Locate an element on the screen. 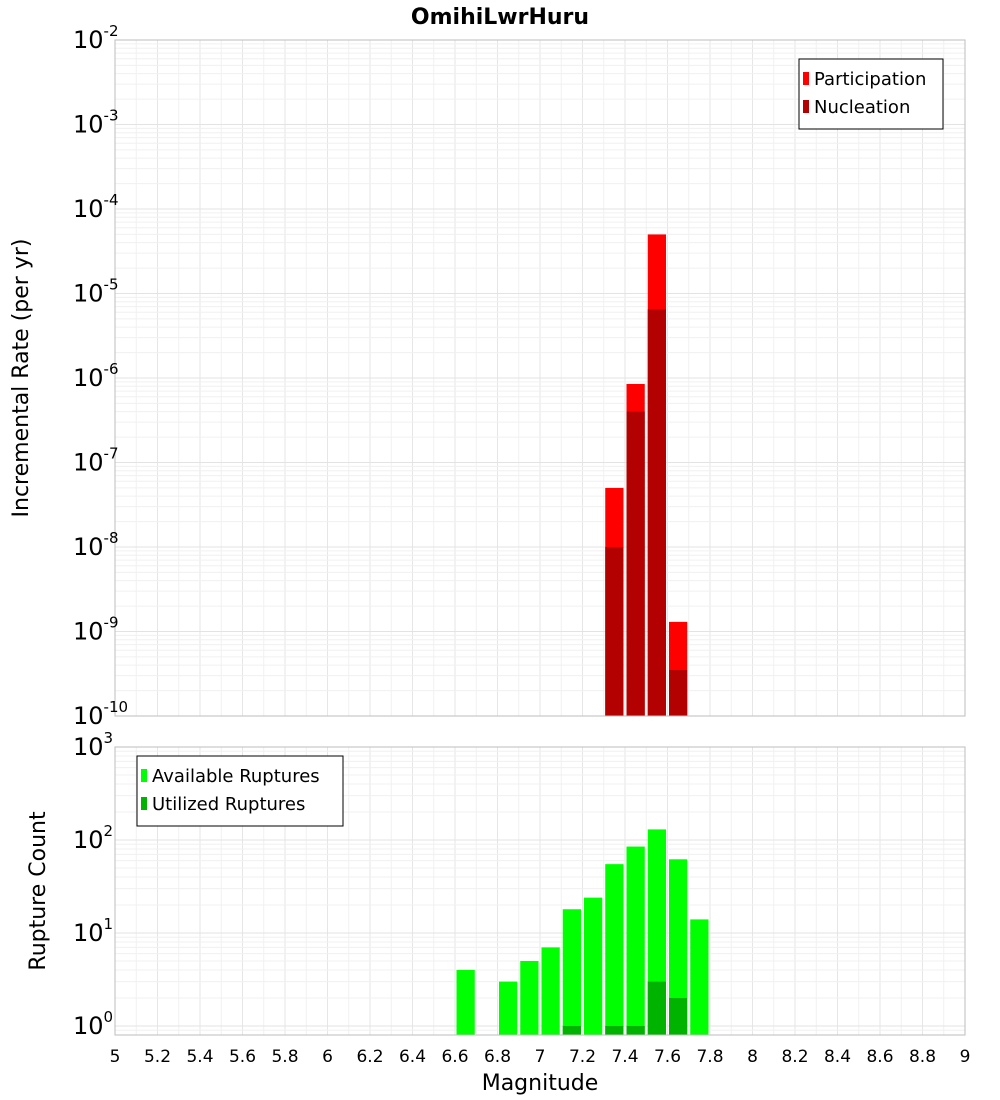 Image resolution: width=1000 pixels, height=1100 pixels. x-tick-label: 7 is located at coordinates (540, 1057).